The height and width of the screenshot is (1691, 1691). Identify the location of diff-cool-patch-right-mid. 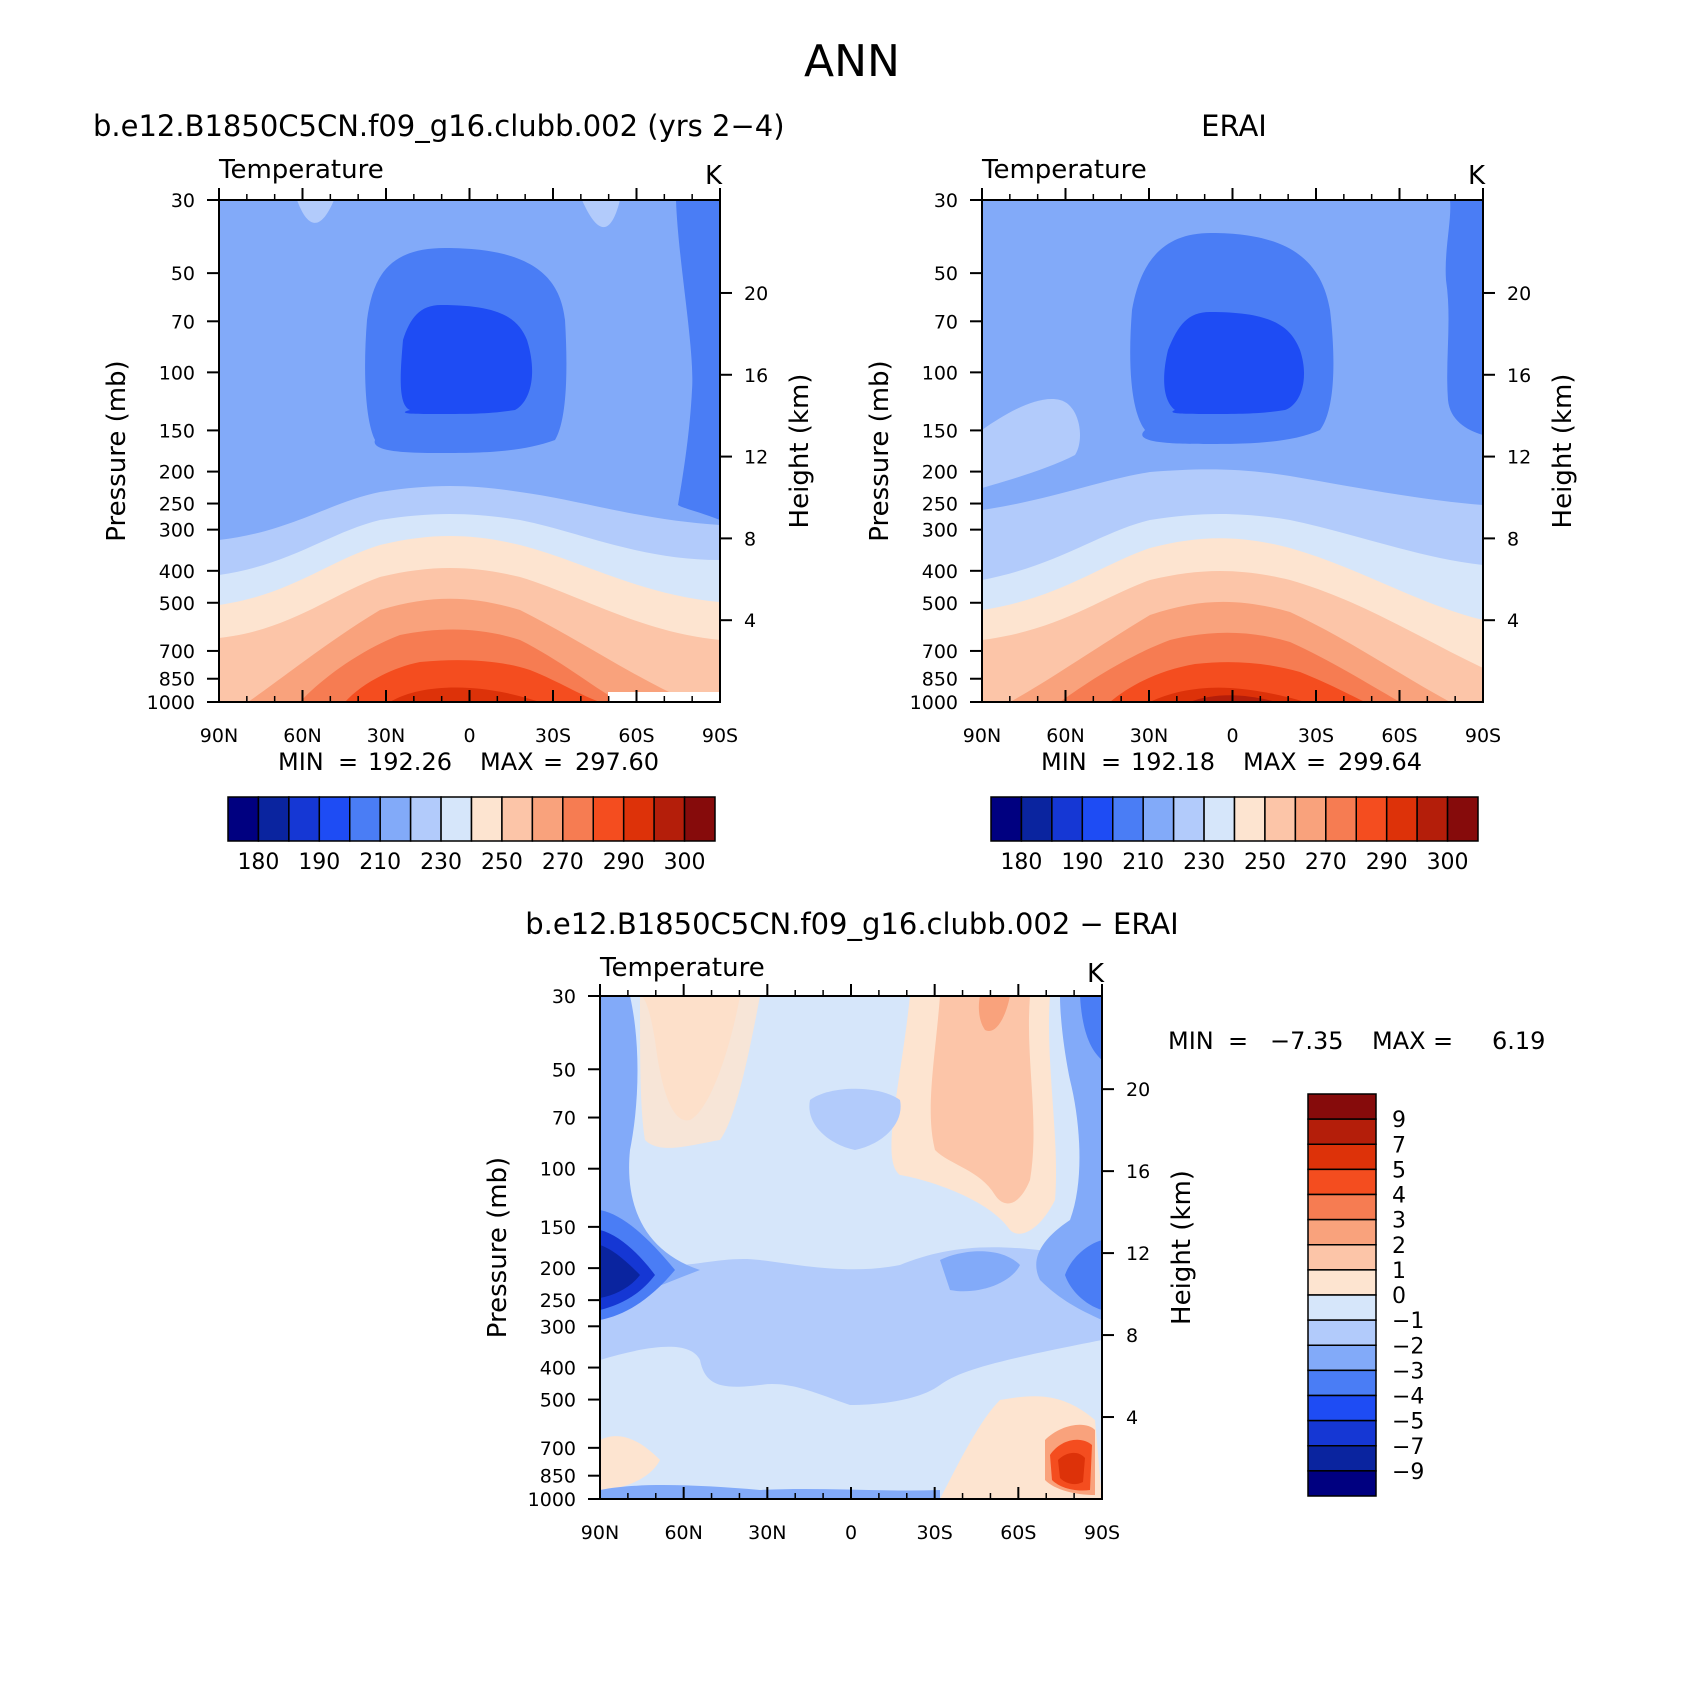
(980, 1271).